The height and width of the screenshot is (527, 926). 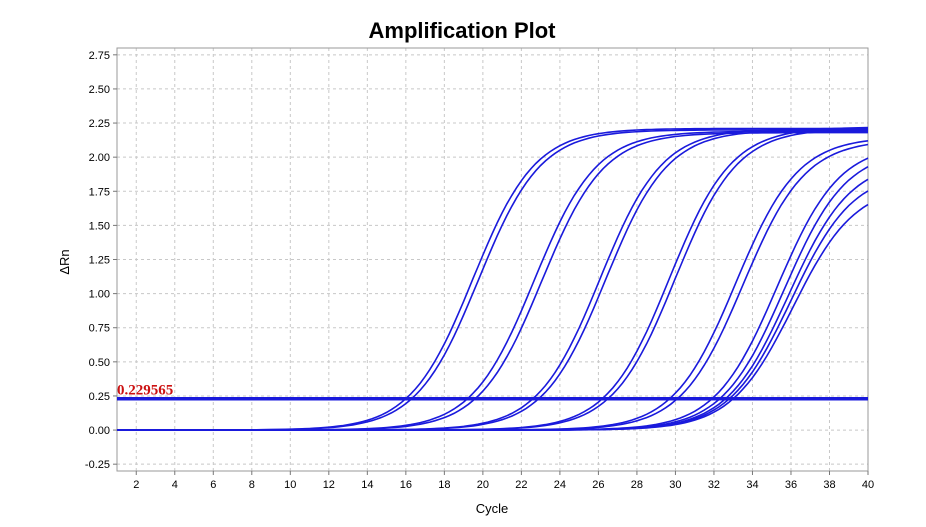 I want to click on y-tick-label: 1.75, so click(x=99, y=192).